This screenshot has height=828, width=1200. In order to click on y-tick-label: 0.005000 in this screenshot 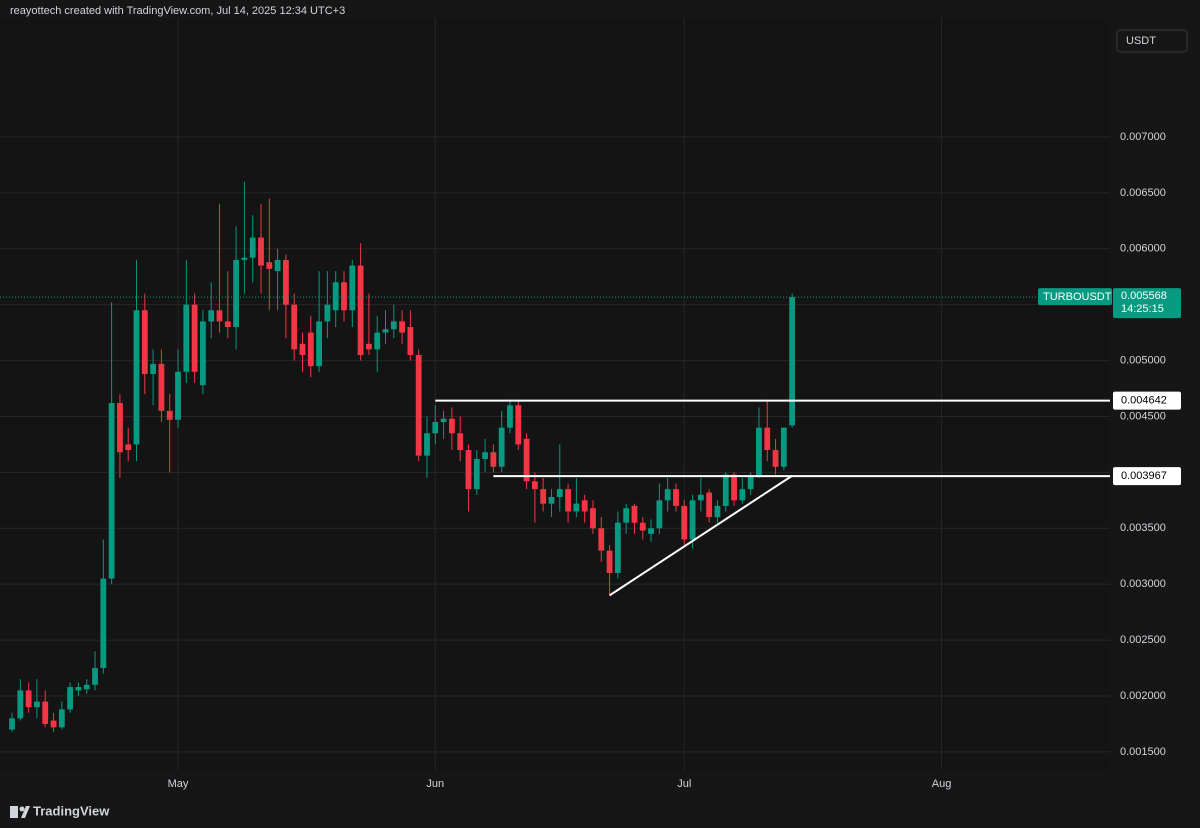, I will do `click(1143, 360)`.